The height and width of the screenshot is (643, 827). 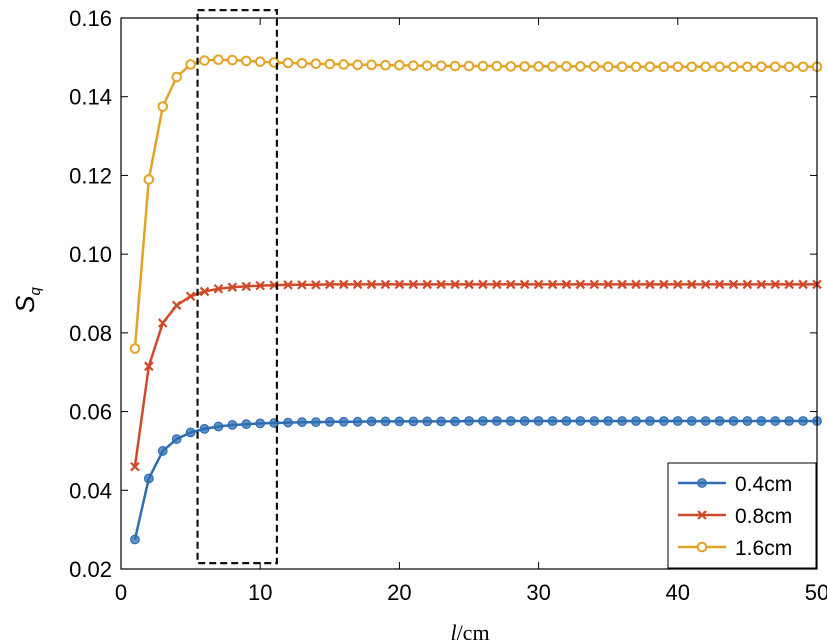 What do you see at coordinates (90, 97) in the screenshot?
I see `y-tick-label: 0.14` at bounding box center [90, 97].